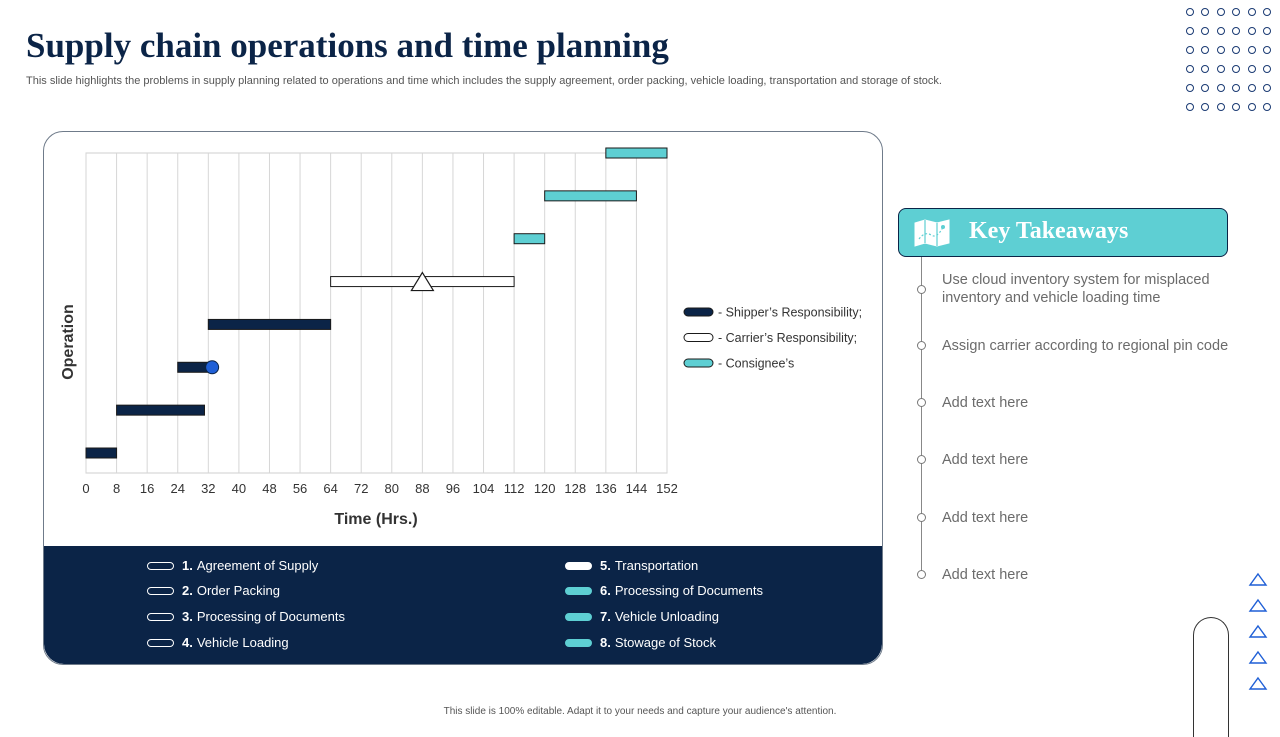  What do you see at coordinates (656, 565) in the screenshot?
I see `operation-label: Transportation` at bounding box center [656, 565].